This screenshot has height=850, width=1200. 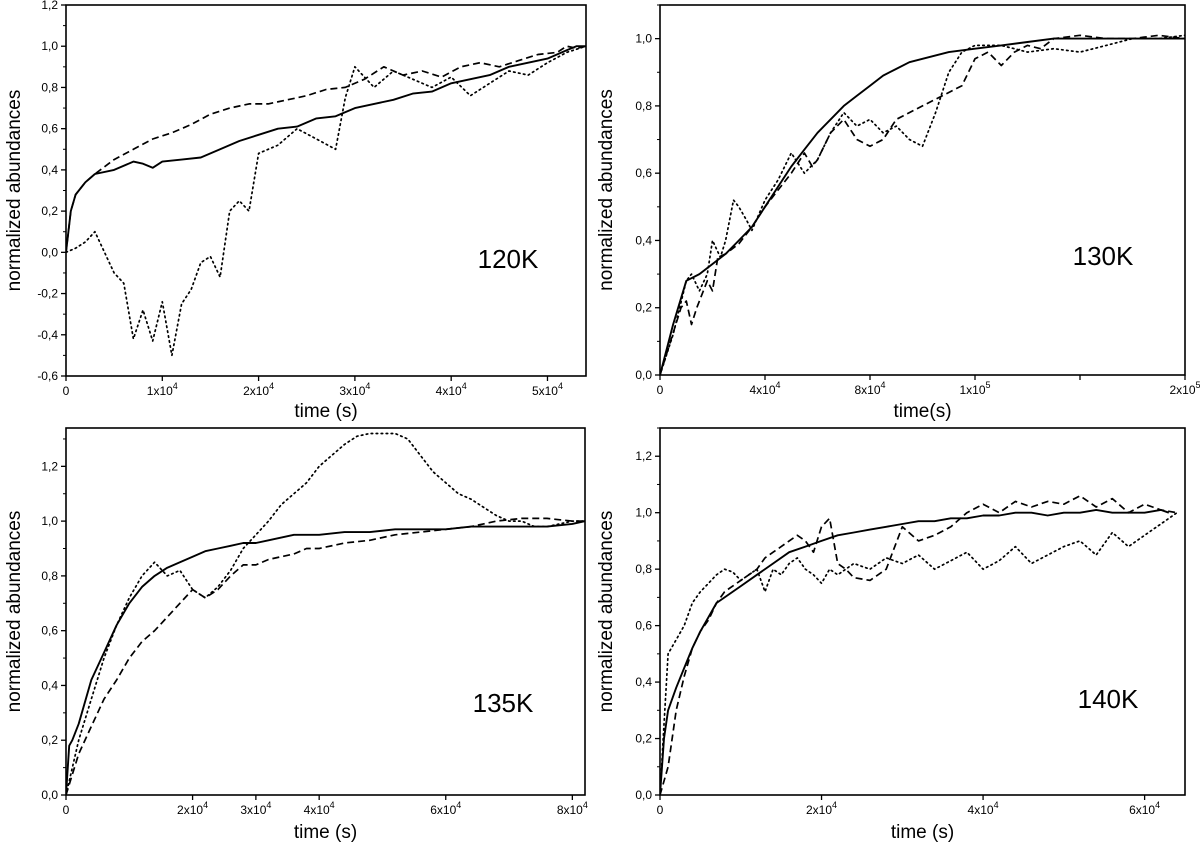 What do you see at coordinates (922, 411) in the screenshot?
I see `x-axis-title: time(s)` at bounding box center [922, 411].